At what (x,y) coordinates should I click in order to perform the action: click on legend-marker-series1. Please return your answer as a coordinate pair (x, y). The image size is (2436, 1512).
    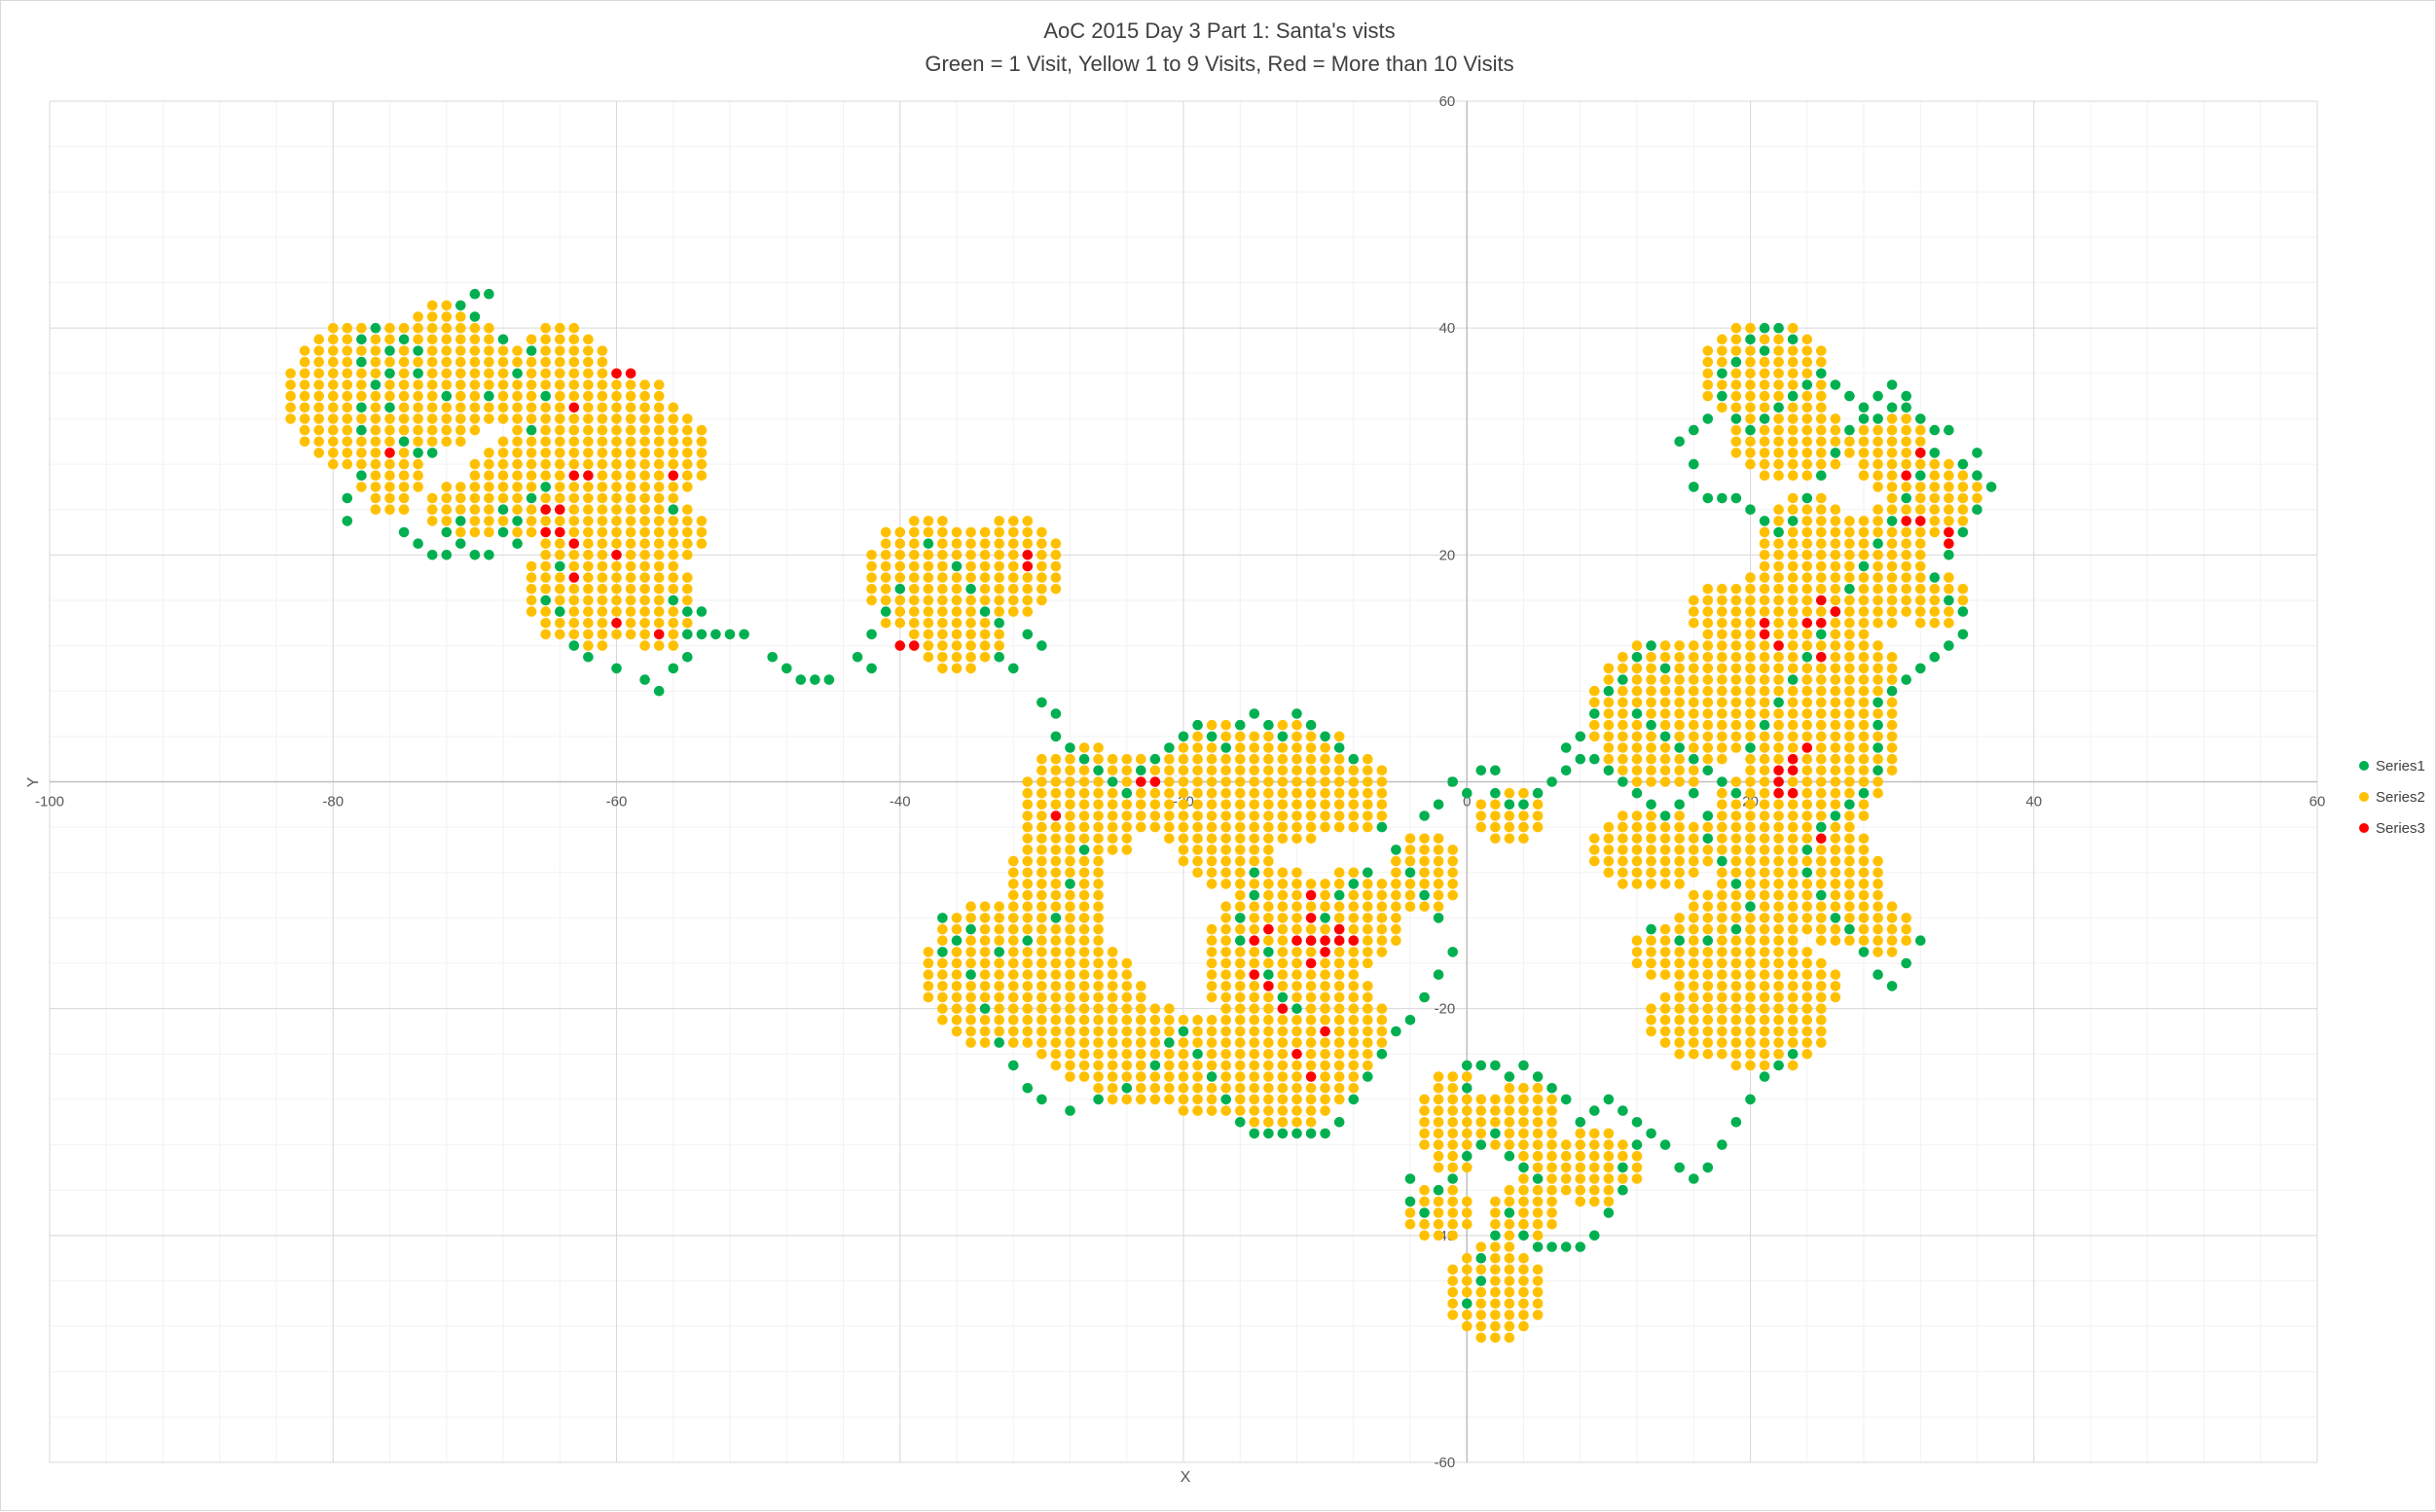
    Looking at the image, I should click on (2364, 766).